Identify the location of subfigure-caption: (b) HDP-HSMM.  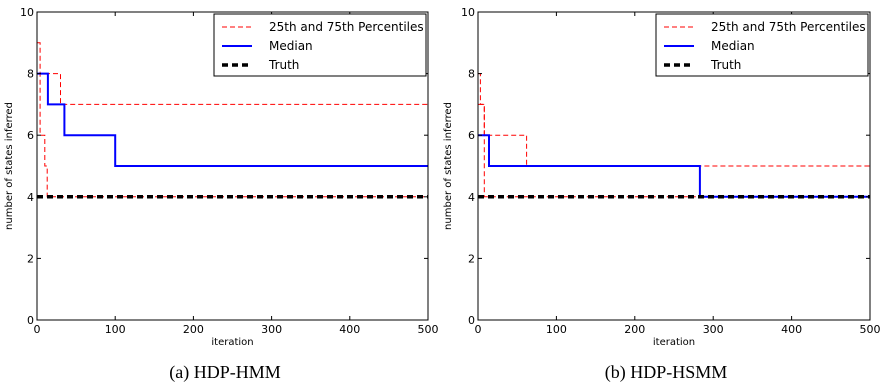
(666, 372).